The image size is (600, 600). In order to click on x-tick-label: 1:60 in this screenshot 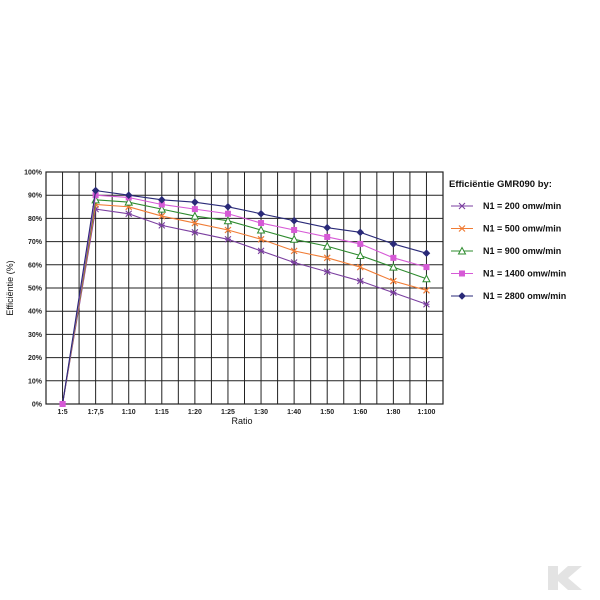, I will do `click(360, 412)`.